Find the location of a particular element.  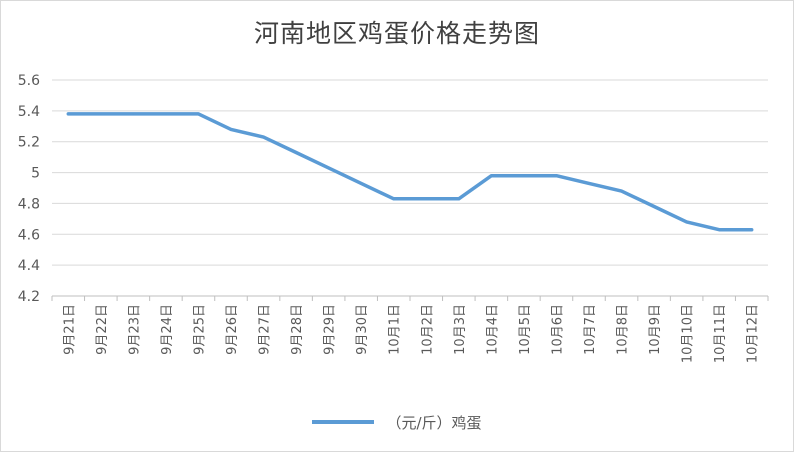

y-tick-label: 5.4 is located at coordinates (29, 112).